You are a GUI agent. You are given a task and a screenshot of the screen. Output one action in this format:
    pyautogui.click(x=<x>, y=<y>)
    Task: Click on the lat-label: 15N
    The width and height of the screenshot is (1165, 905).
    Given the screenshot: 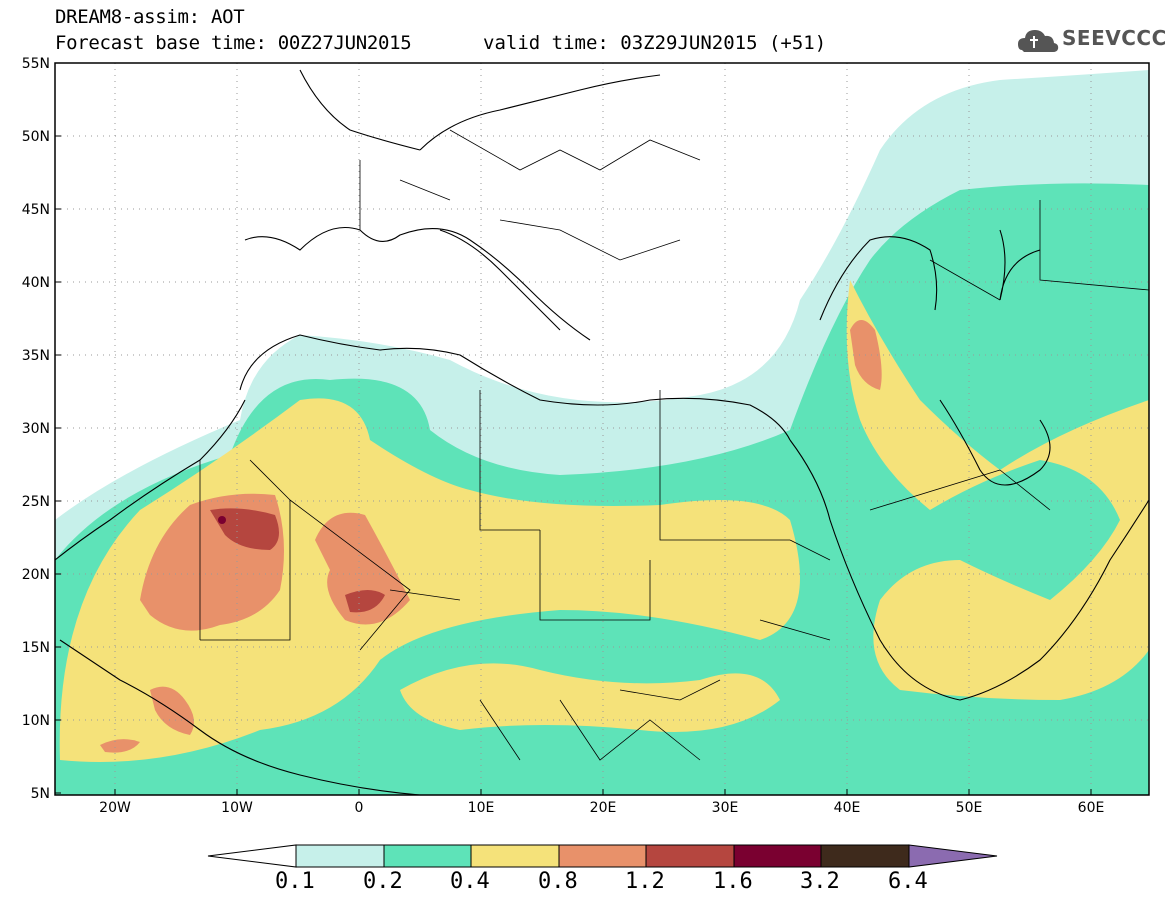 What is the action you would take?
    pyautogui.click(x=36, y=648)
    